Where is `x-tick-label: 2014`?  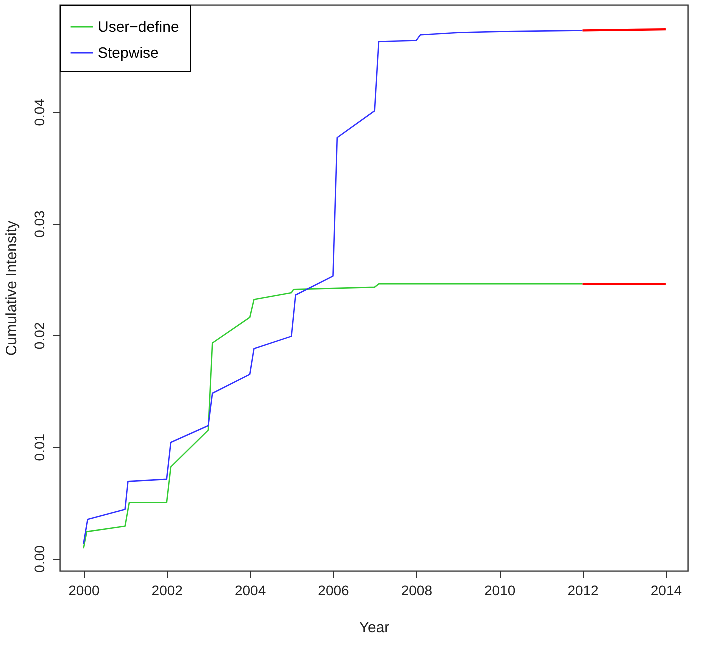
x-tick-label: 2014 is located at coordinates (666, 590).